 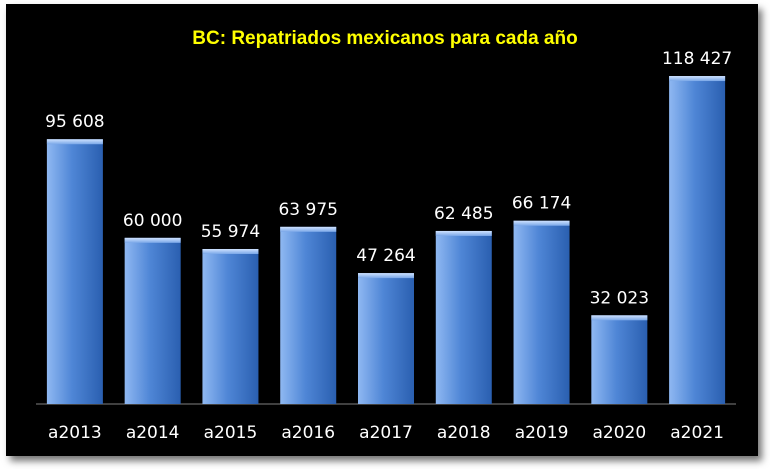 What do you see at coordinates (230, 251) in the screenshot?
I see `bar-top-highlight-a2015` at bounding box center [230, 251].